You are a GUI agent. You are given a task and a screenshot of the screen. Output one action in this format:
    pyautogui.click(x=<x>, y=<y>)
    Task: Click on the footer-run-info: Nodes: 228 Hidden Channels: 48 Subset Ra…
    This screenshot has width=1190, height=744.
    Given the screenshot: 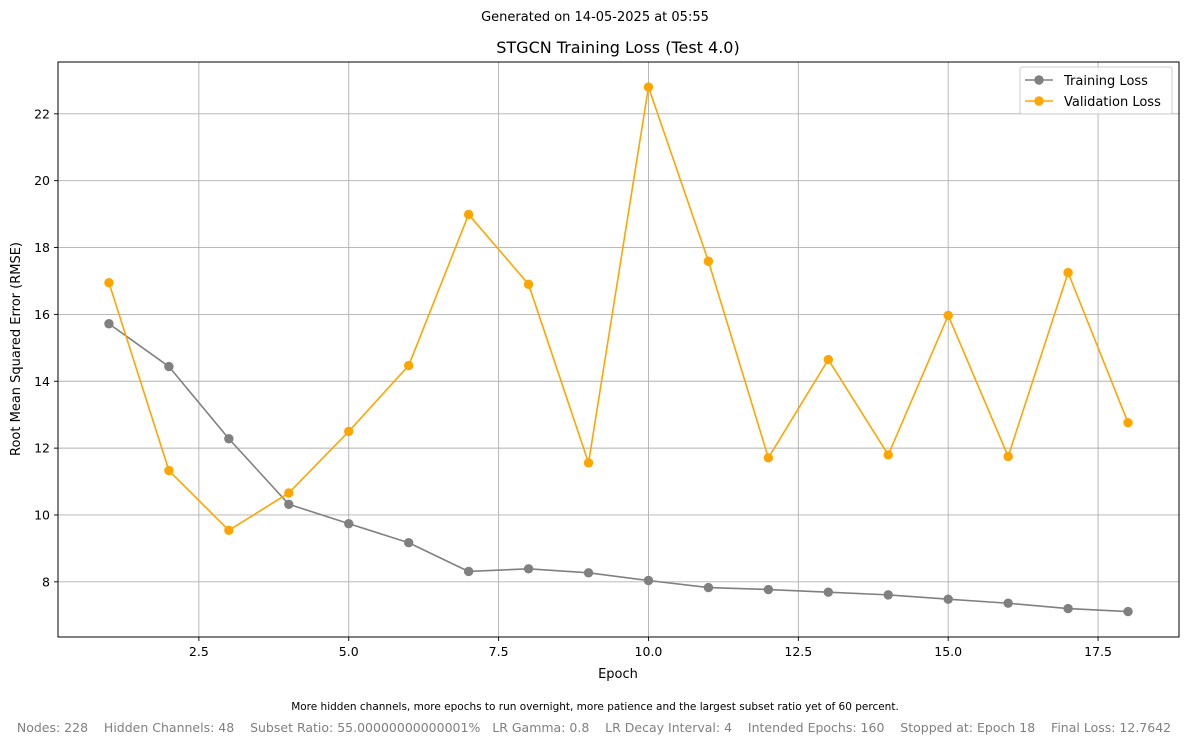 What is the action you would take?
    pyautogui.click(x=594, y=727)
    